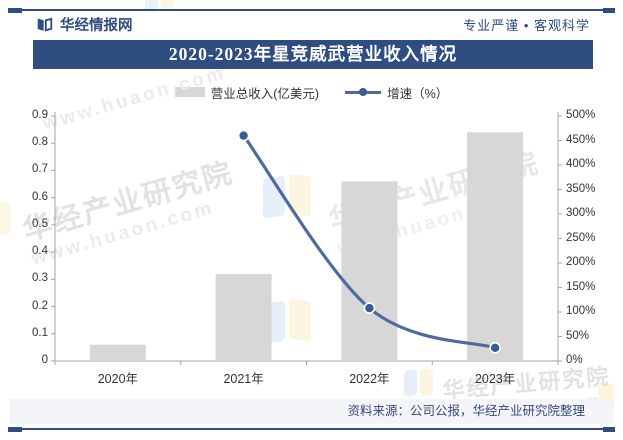 The image size is (623, 440). What do you see at coordinates (40, 115) in the screenshot?
I see `y-left-tick-label: 0.9` at bounding box center [40, 115].